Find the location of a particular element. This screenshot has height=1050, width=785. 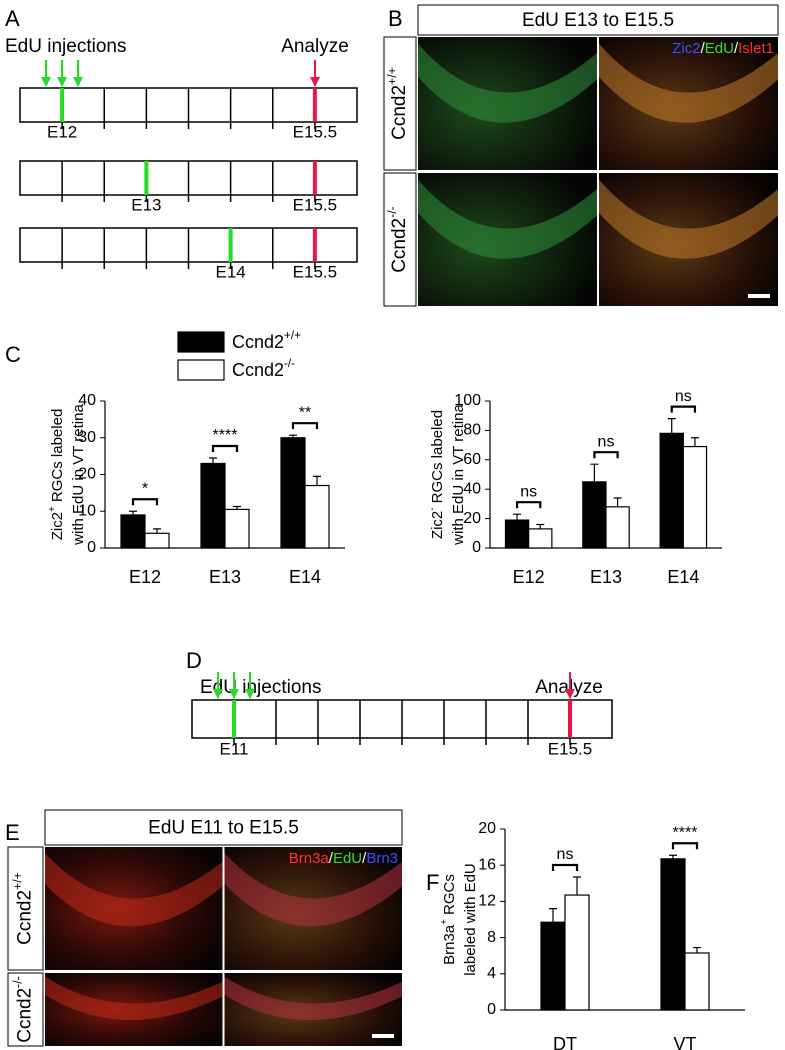

y-axis-label: Brn3a+ RGCs is located at coordinates (448, 919).